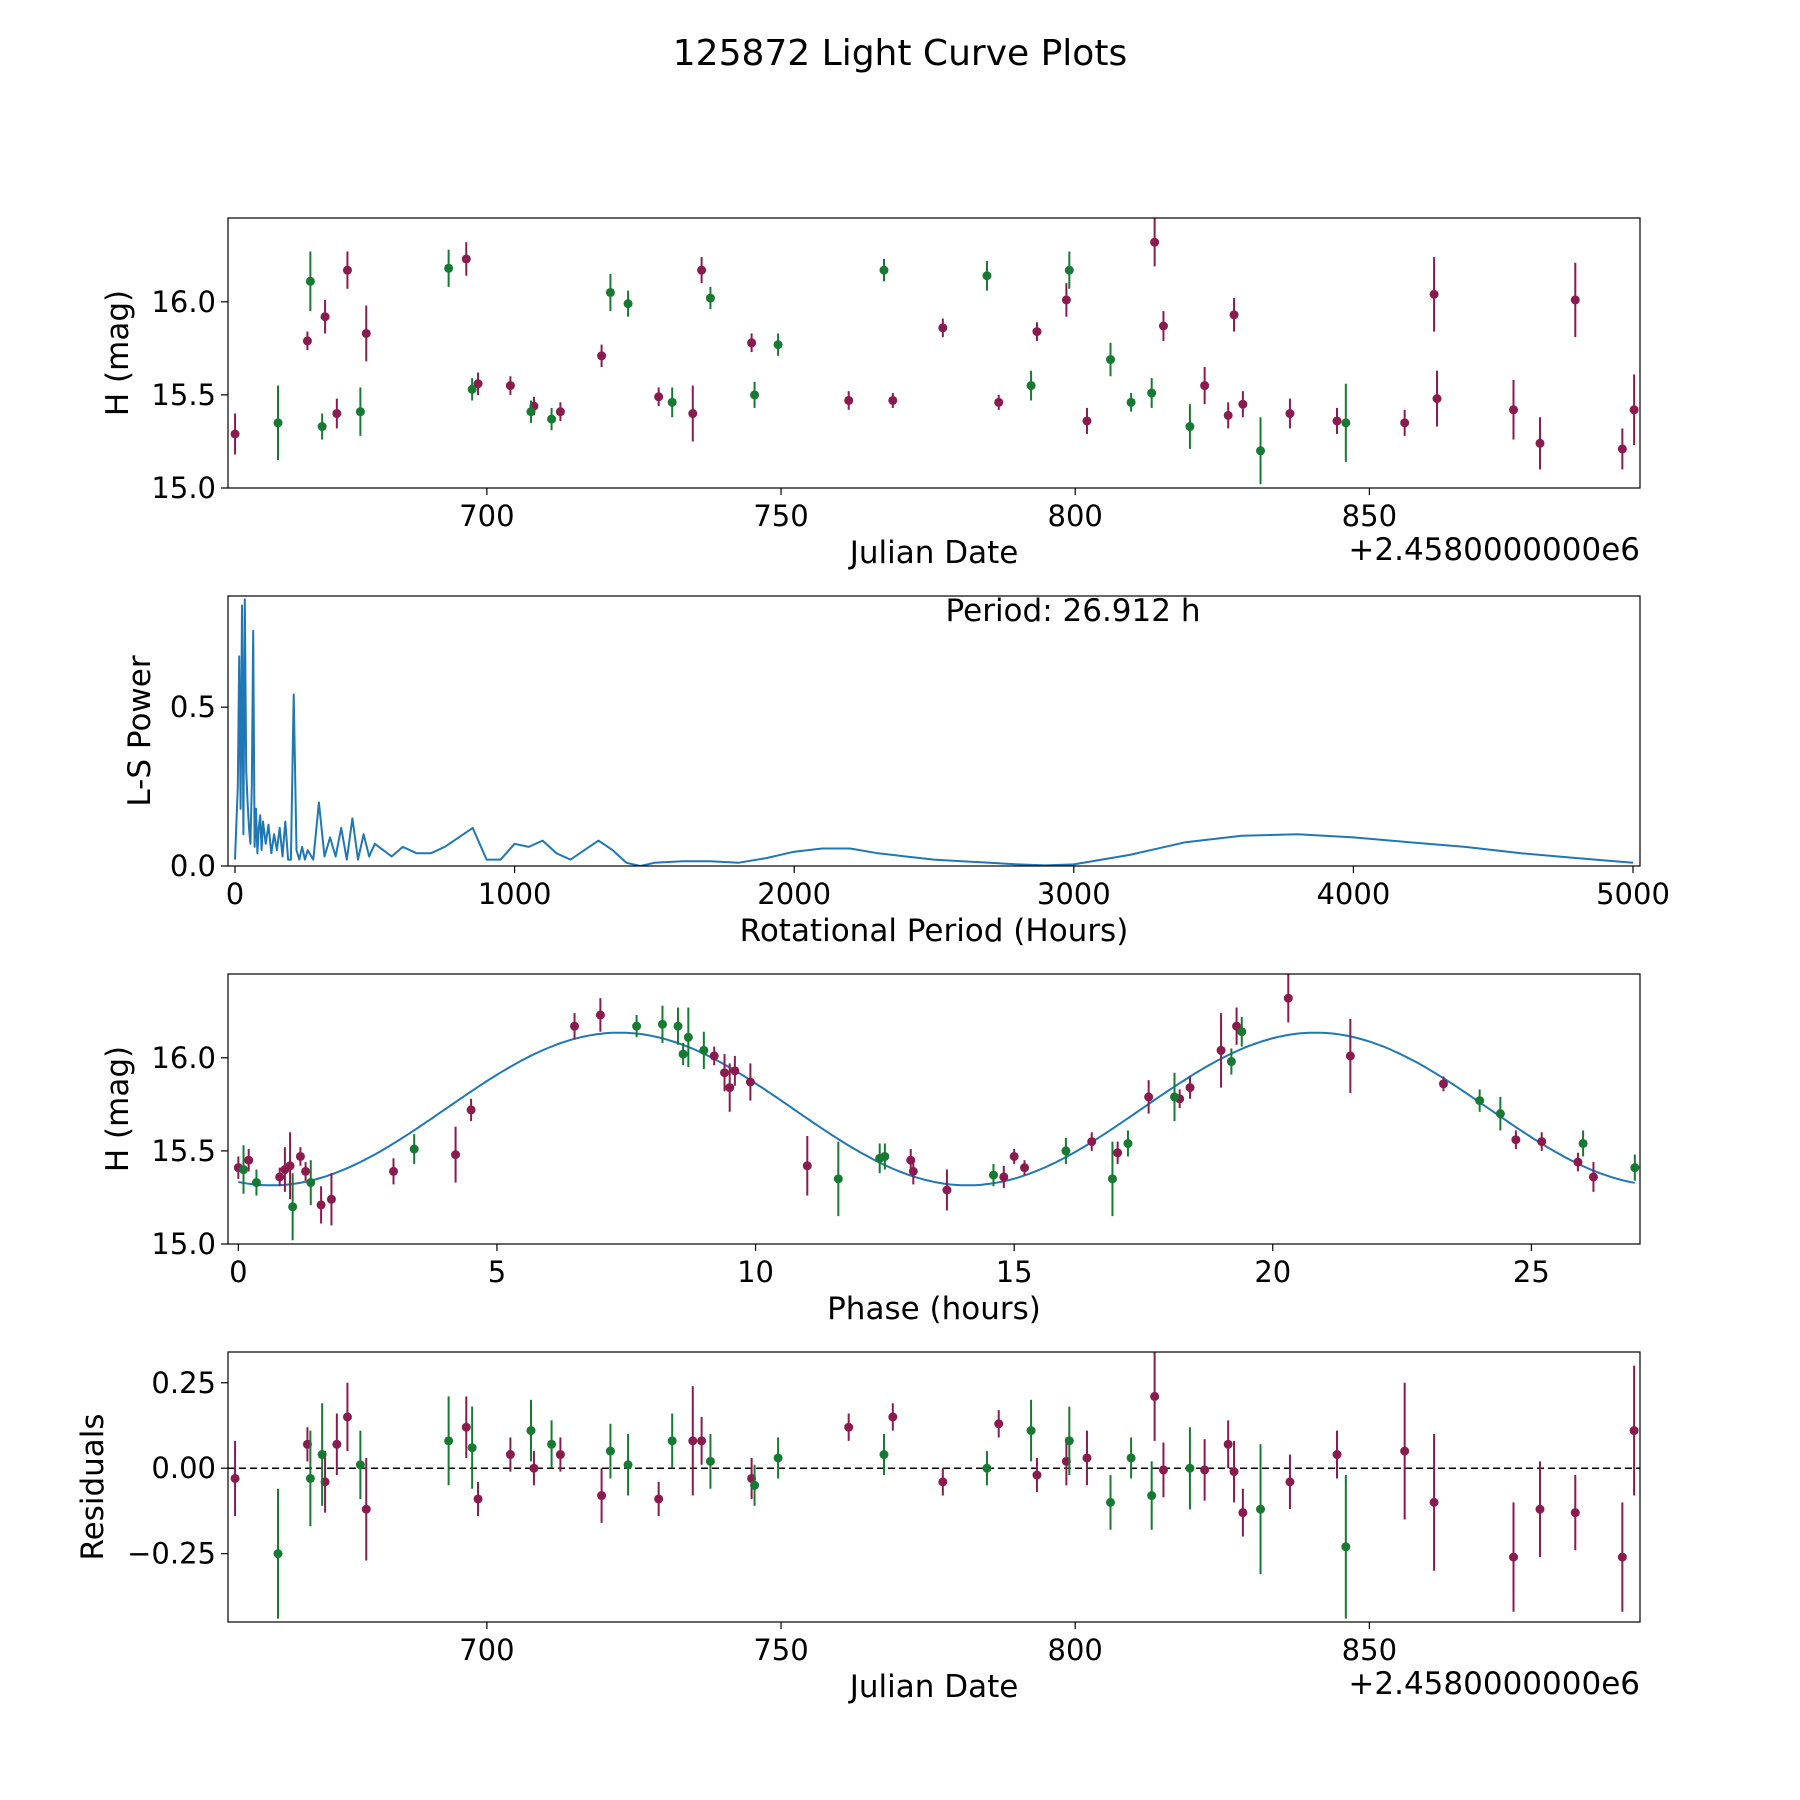 The height and width of the screenshot is (1800, 1800). I want to click on residuals-xtick-label: 700, so click(486, 1650).